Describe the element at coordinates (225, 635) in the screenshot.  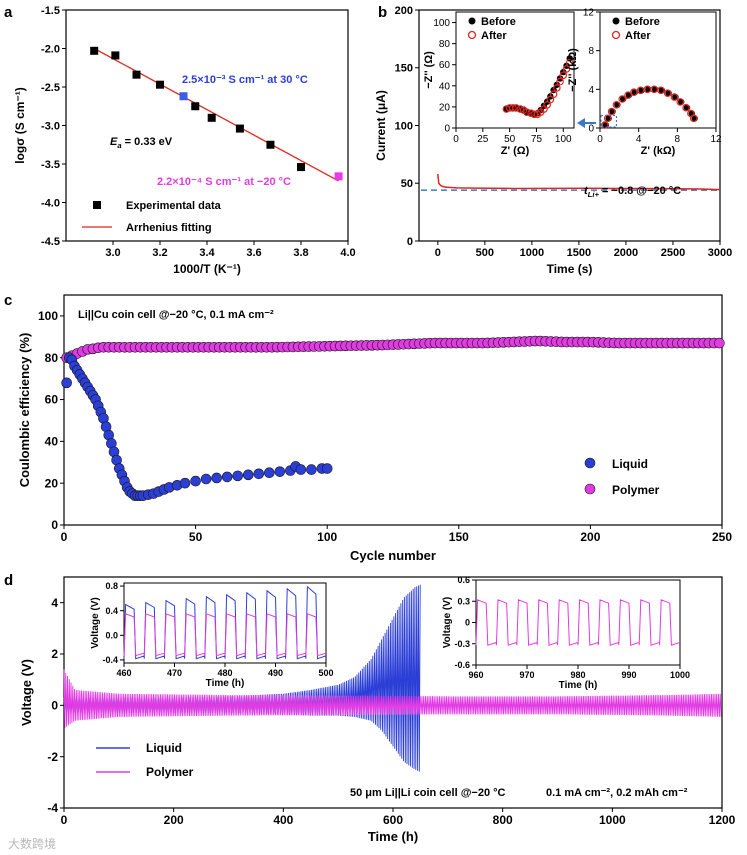
I see `panel-d-inset-1-polymer-trace` at that location.